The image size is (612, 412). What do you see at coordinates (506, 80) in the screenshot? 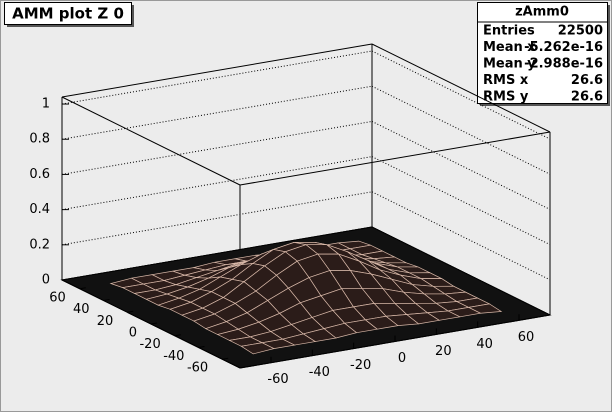
I see `stats-label: RMS x` at bounding box center [506, 80].